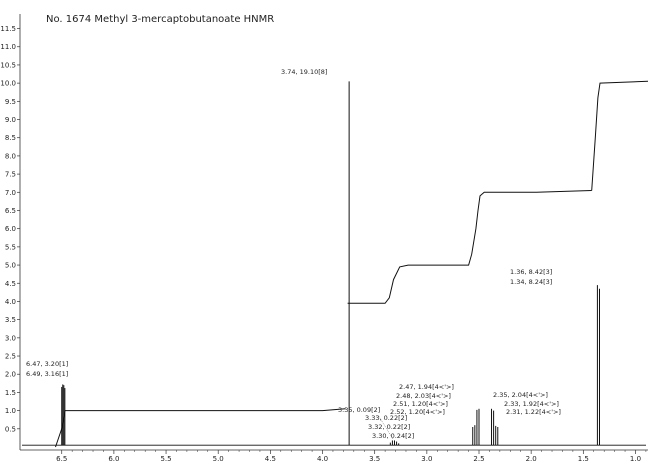 The width and height of the screenshot is (650, 468). I want to click on peak-label: 2.48, 2.03[4<'>], so click(423, 396).